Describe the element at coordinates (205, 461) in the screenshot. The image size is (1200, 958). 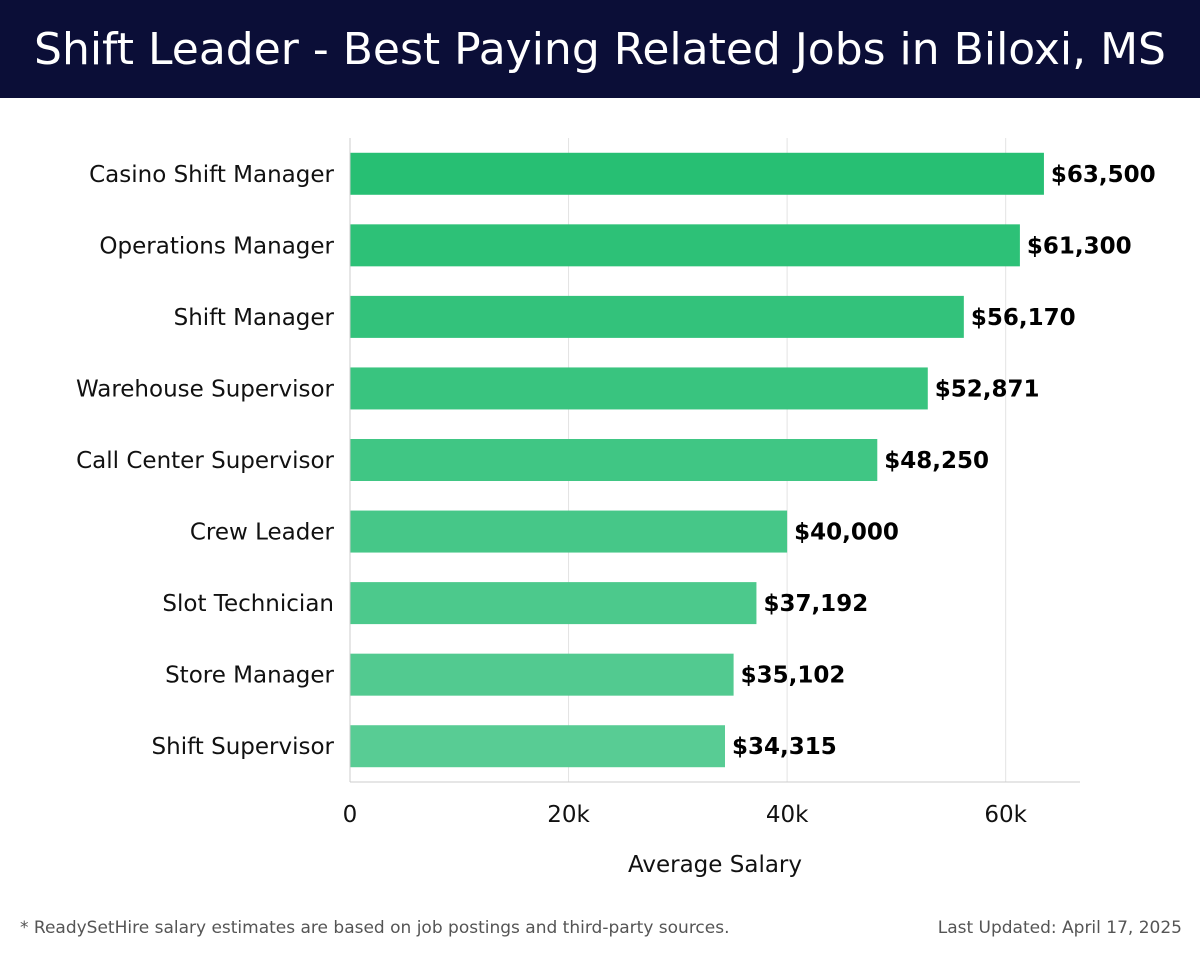
I see `category-label-4: Call Center Supervisor` at that location.